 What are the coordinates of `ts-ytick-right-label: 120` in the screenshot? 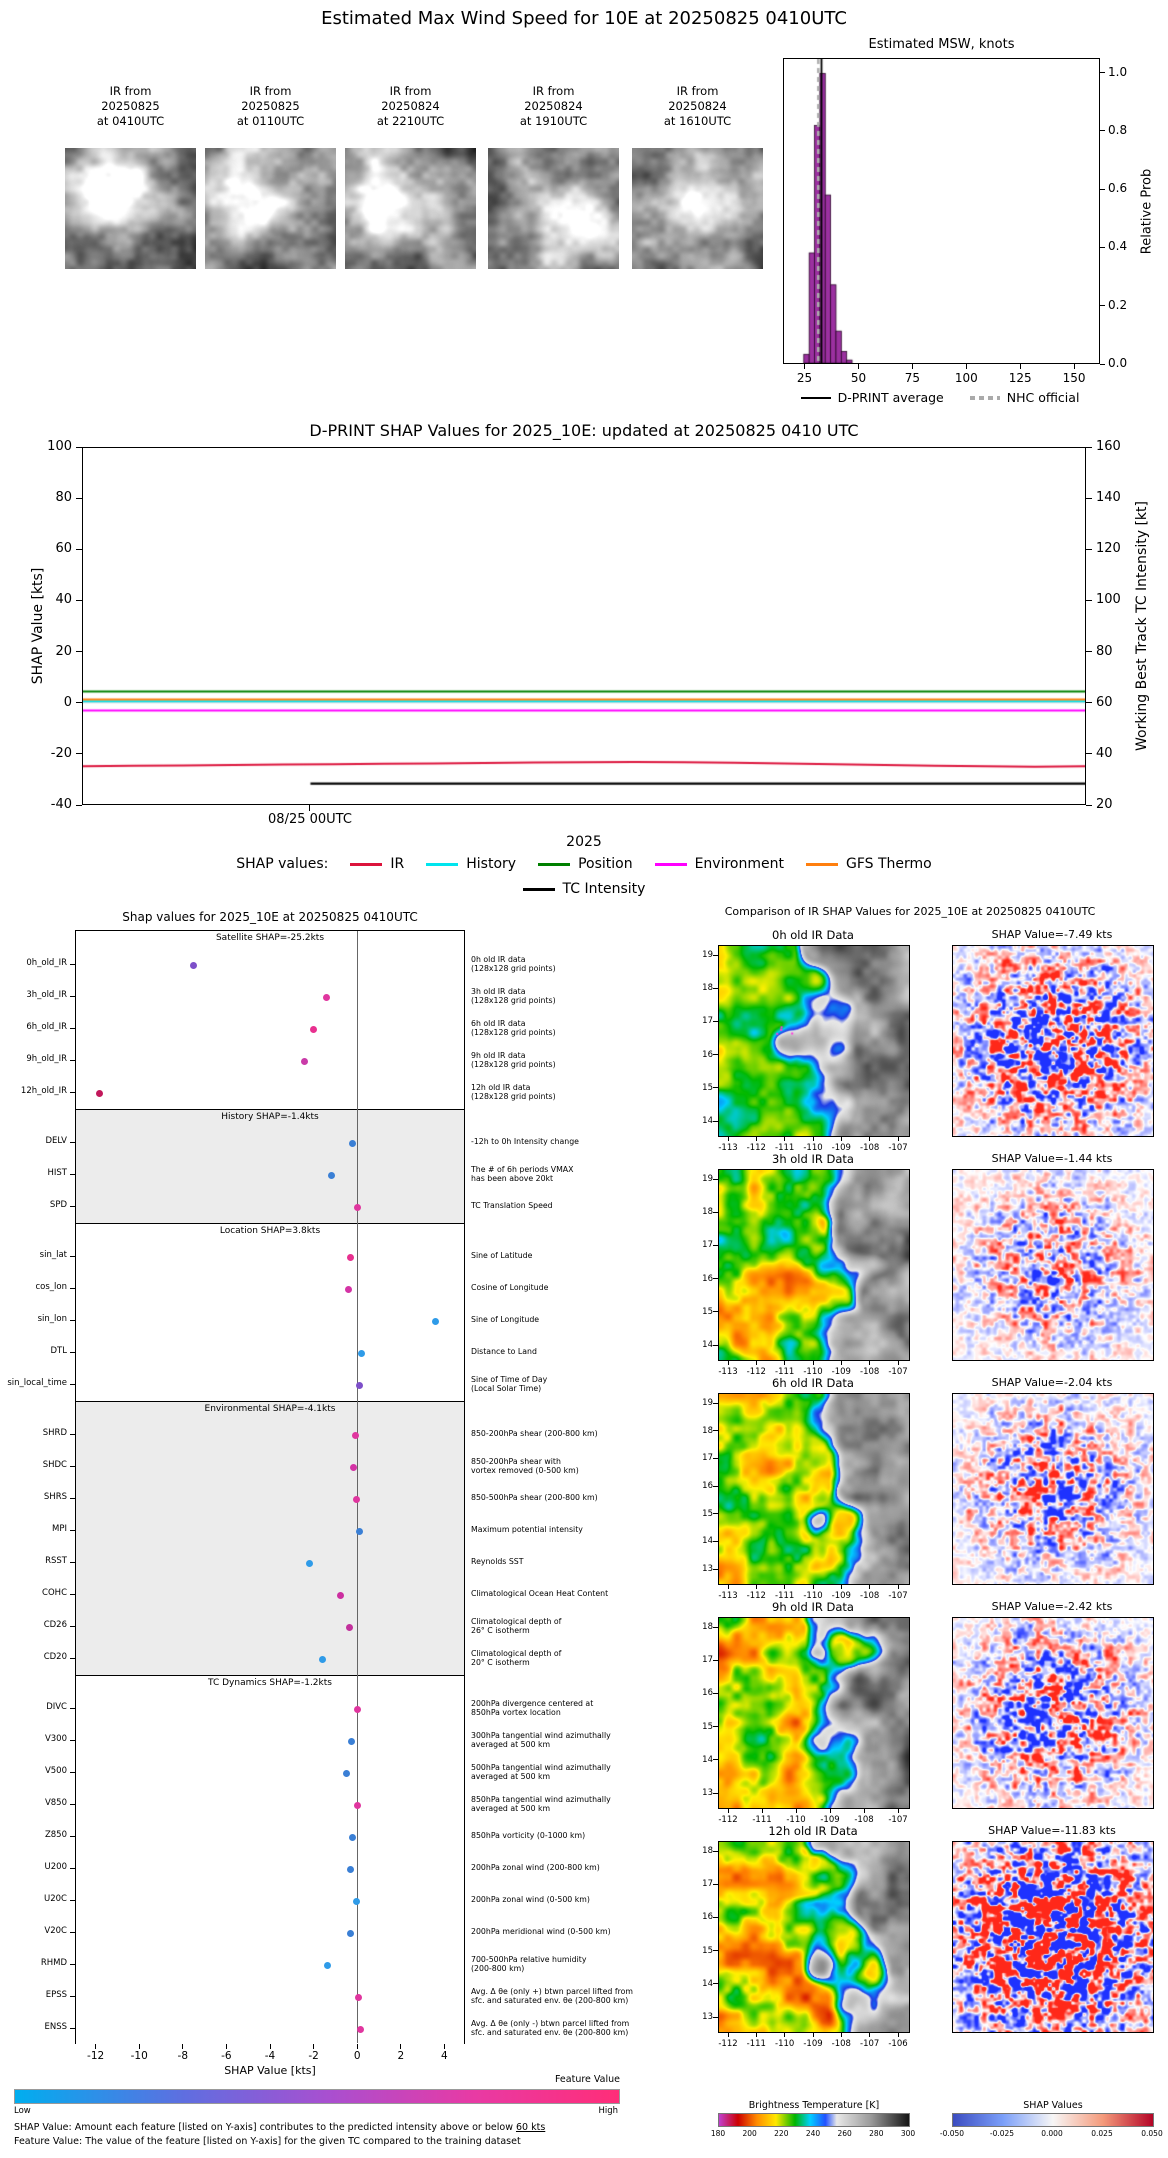 It's located at (1108, 549).